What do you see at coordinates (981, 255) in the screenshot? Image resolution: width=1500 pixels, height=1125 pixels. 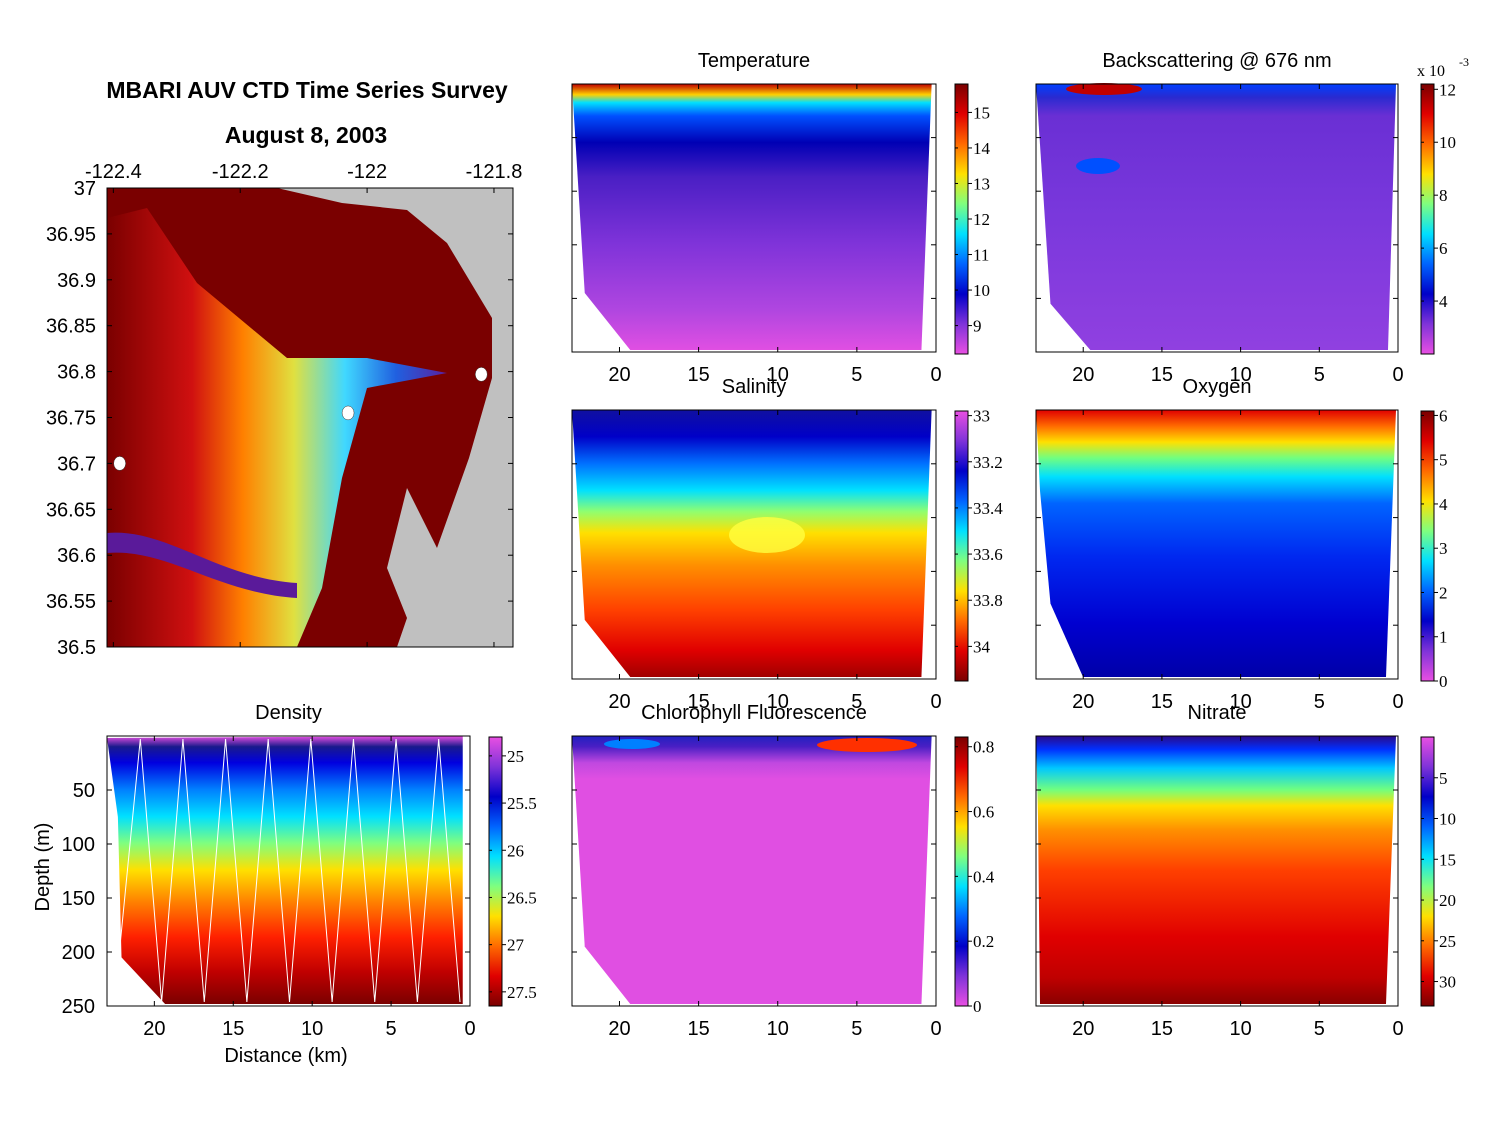 I see `temperature-colorbar-label: 11` at bounding box center [981, 255].